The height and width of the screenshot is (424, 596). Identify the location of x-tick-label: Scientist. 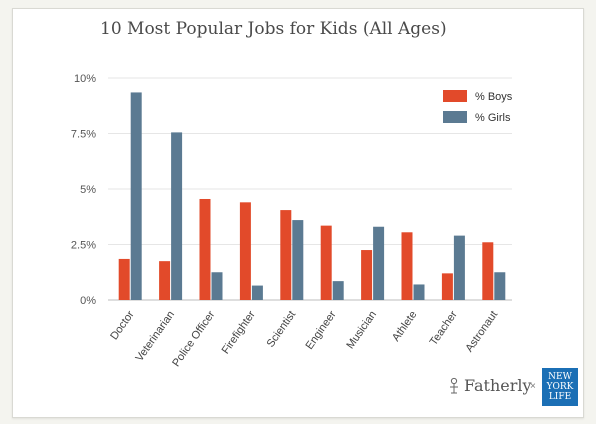
(282, 329).